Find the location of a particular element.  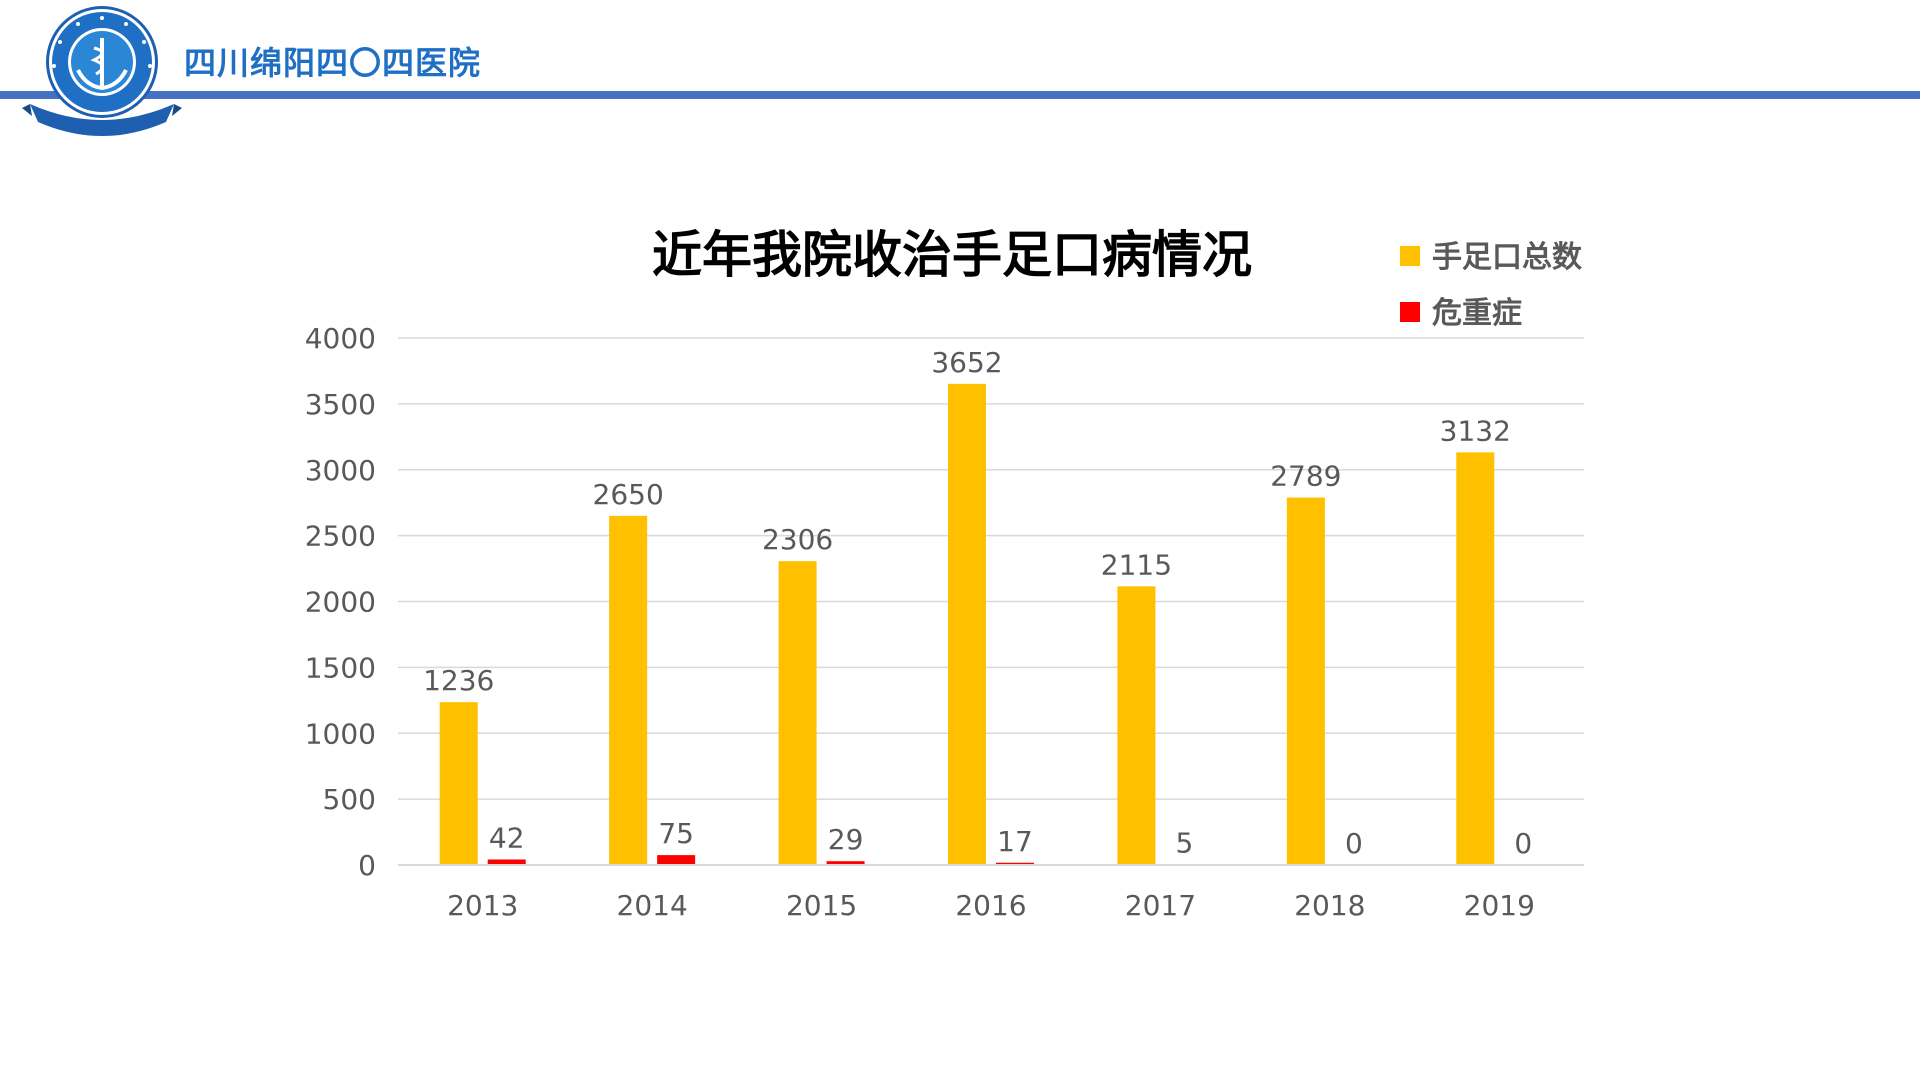

data-label-total: 3652 is located at coordinates (966, 362).